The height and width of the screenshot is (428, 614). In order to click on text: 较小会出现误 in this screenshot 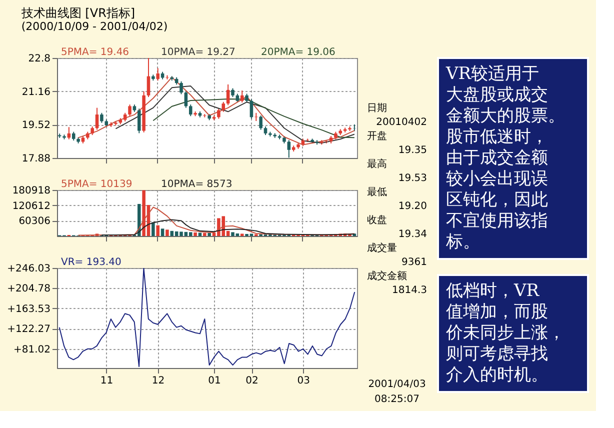, I will do `click(497, 179)`.